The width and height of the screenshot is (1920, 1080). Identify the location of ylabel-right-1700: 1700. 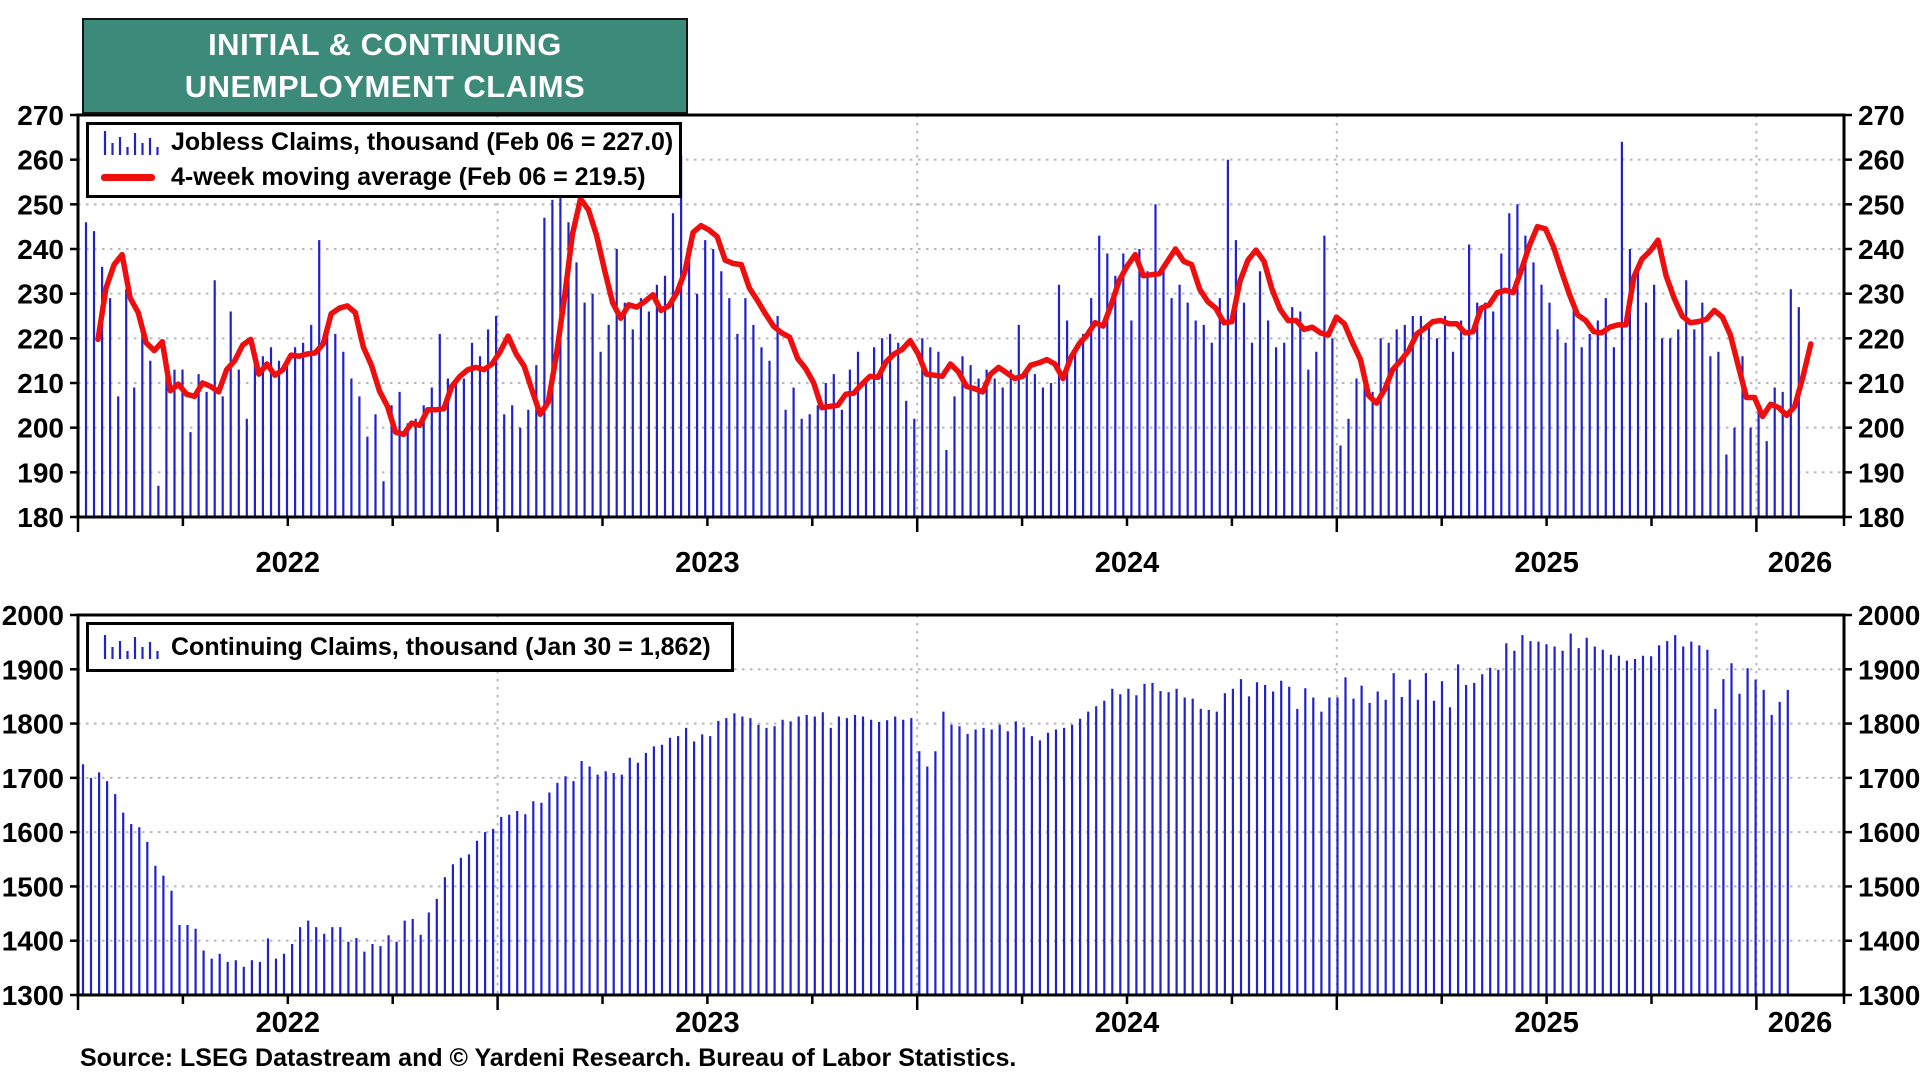
(1889, 778).